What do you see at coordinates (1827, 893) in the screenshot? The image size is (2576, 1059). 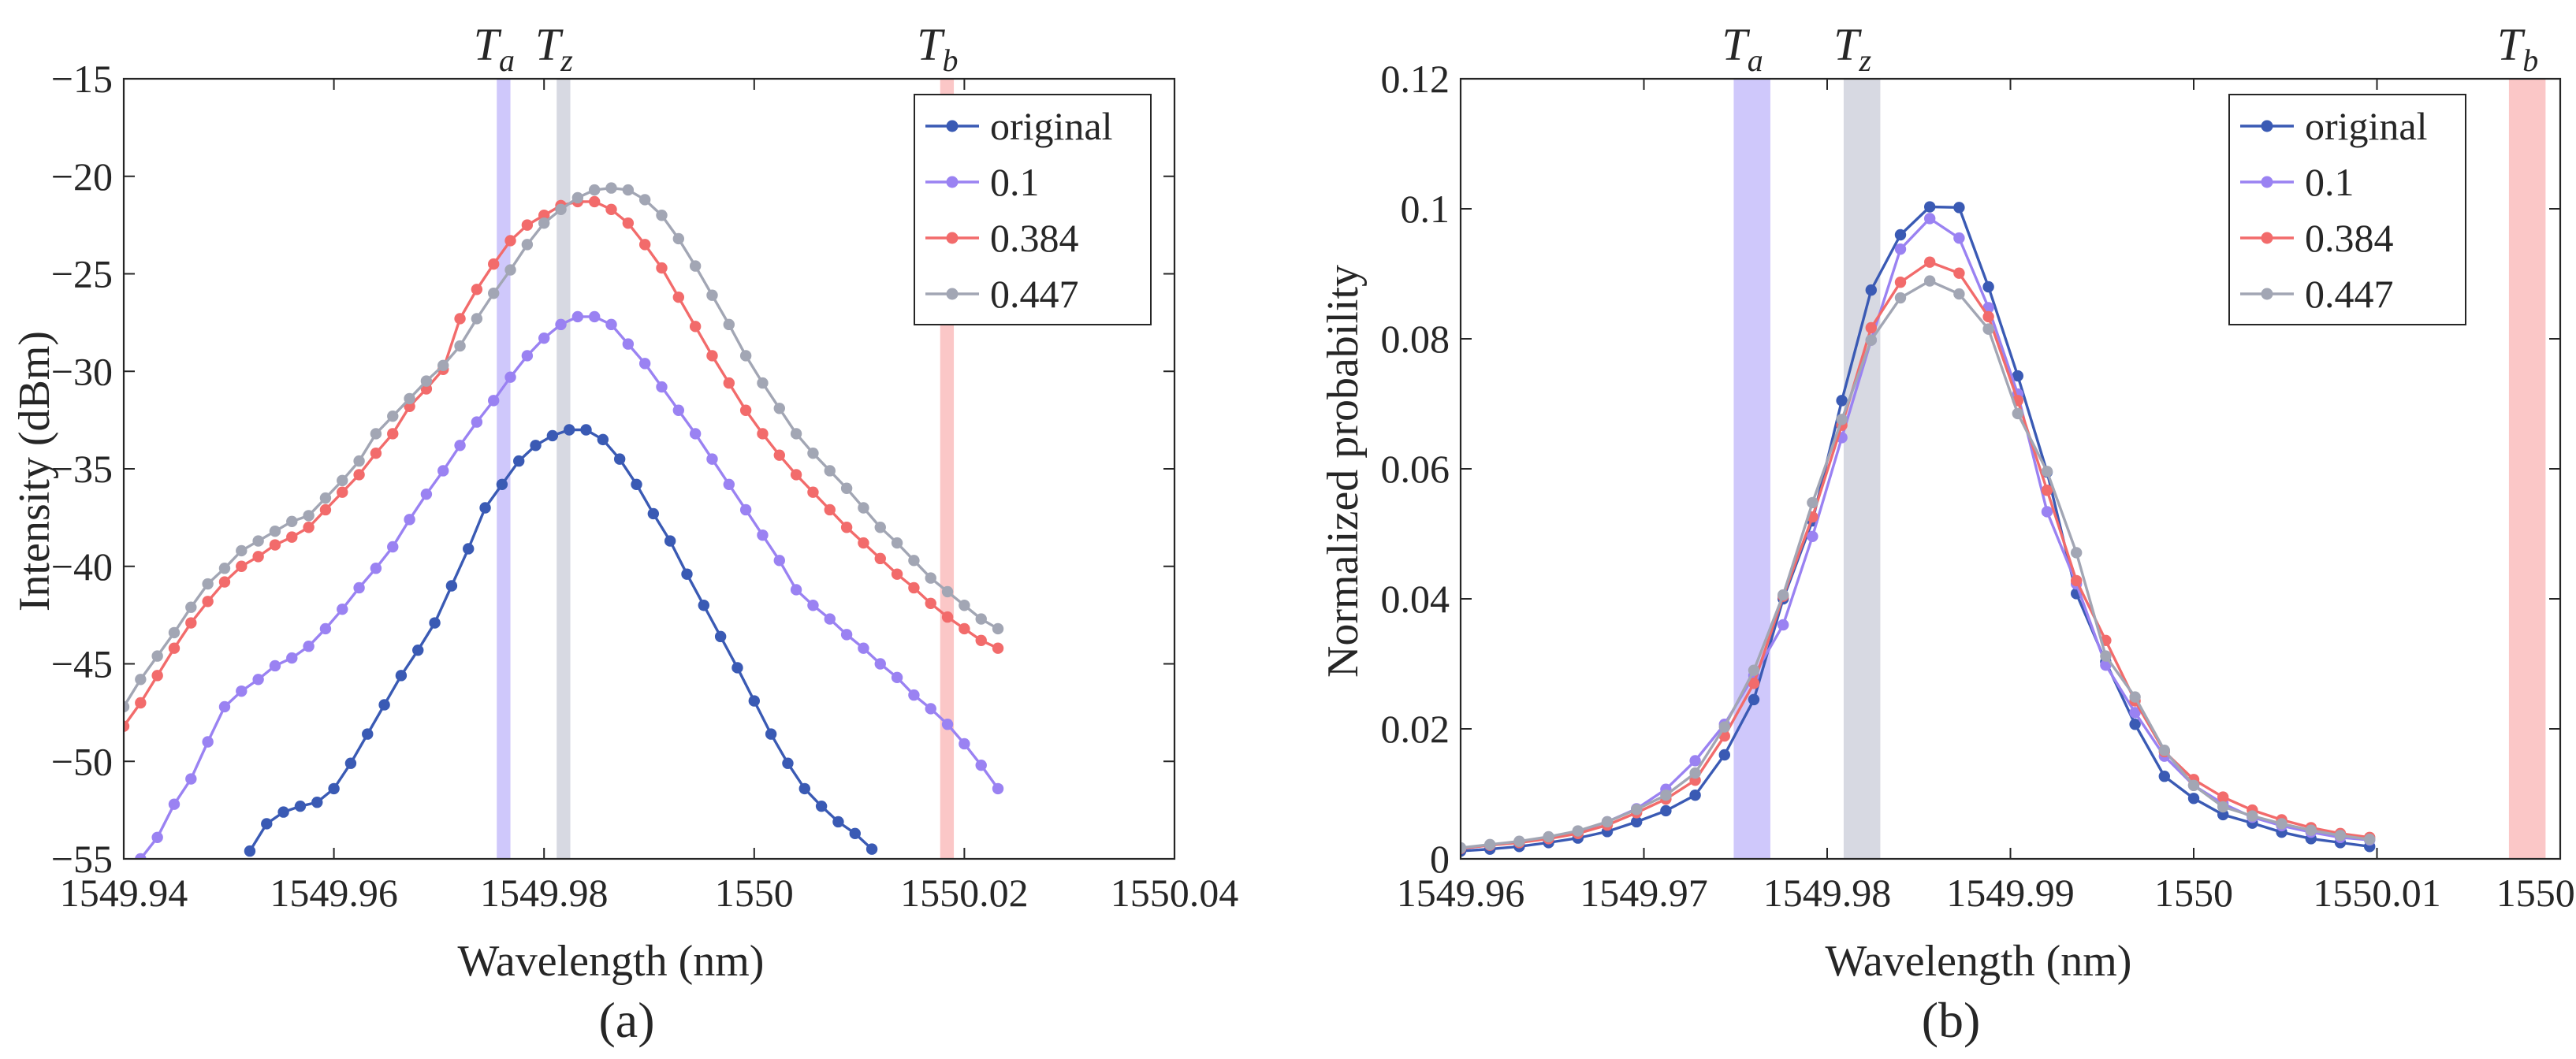 I see `x-tick-label: 1549.98` at bounding box center [1827, 893].